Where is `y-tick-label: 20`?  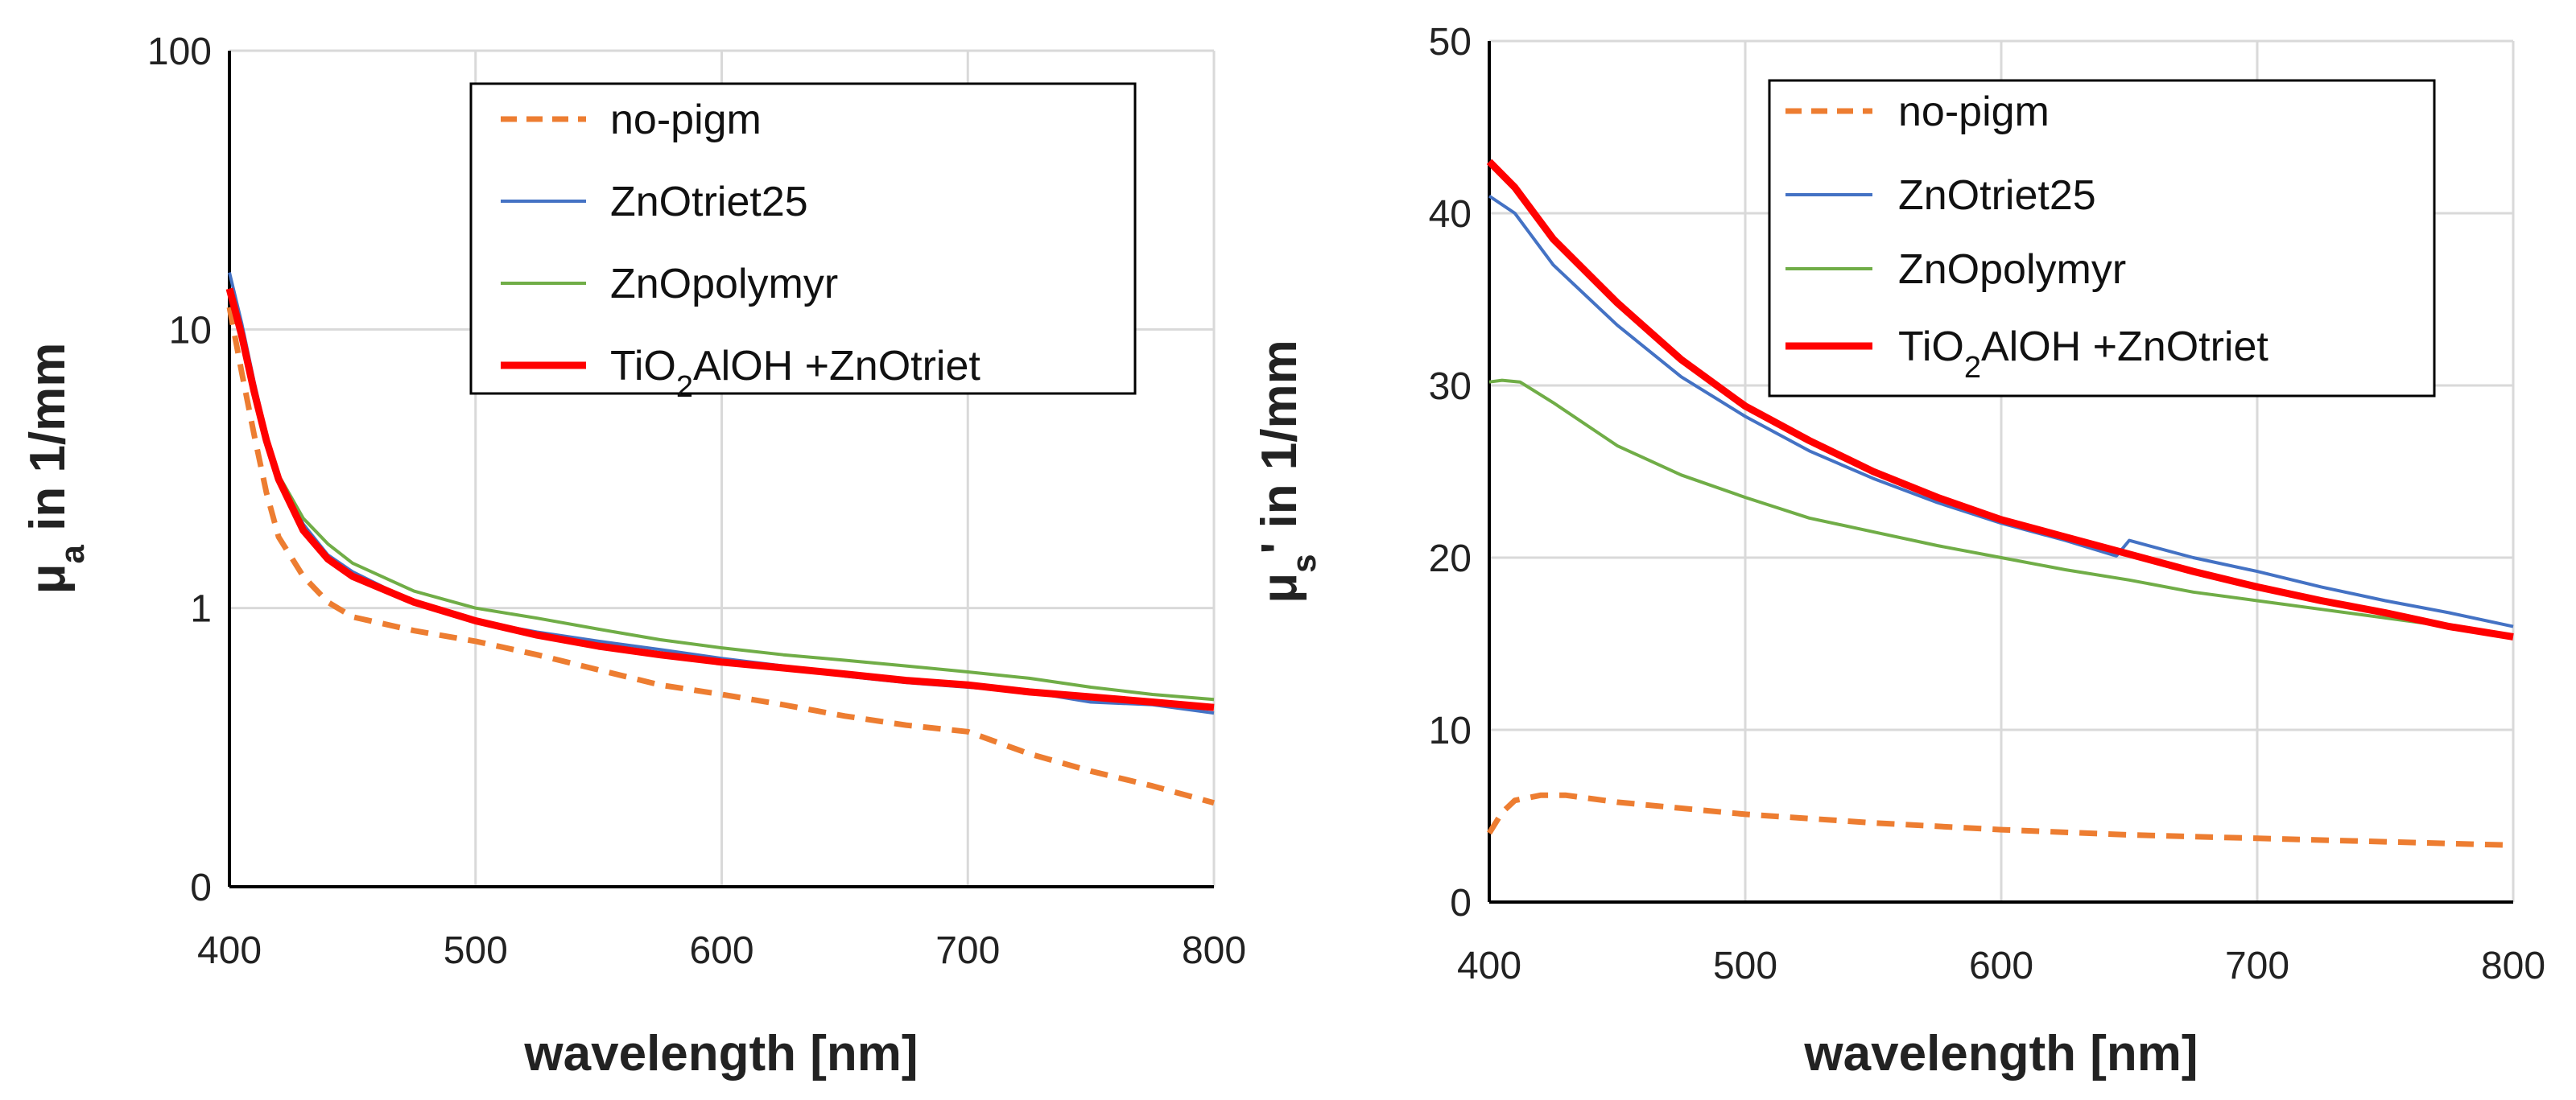
y-tick-label: 20 is located at coordinates (1450, 559).